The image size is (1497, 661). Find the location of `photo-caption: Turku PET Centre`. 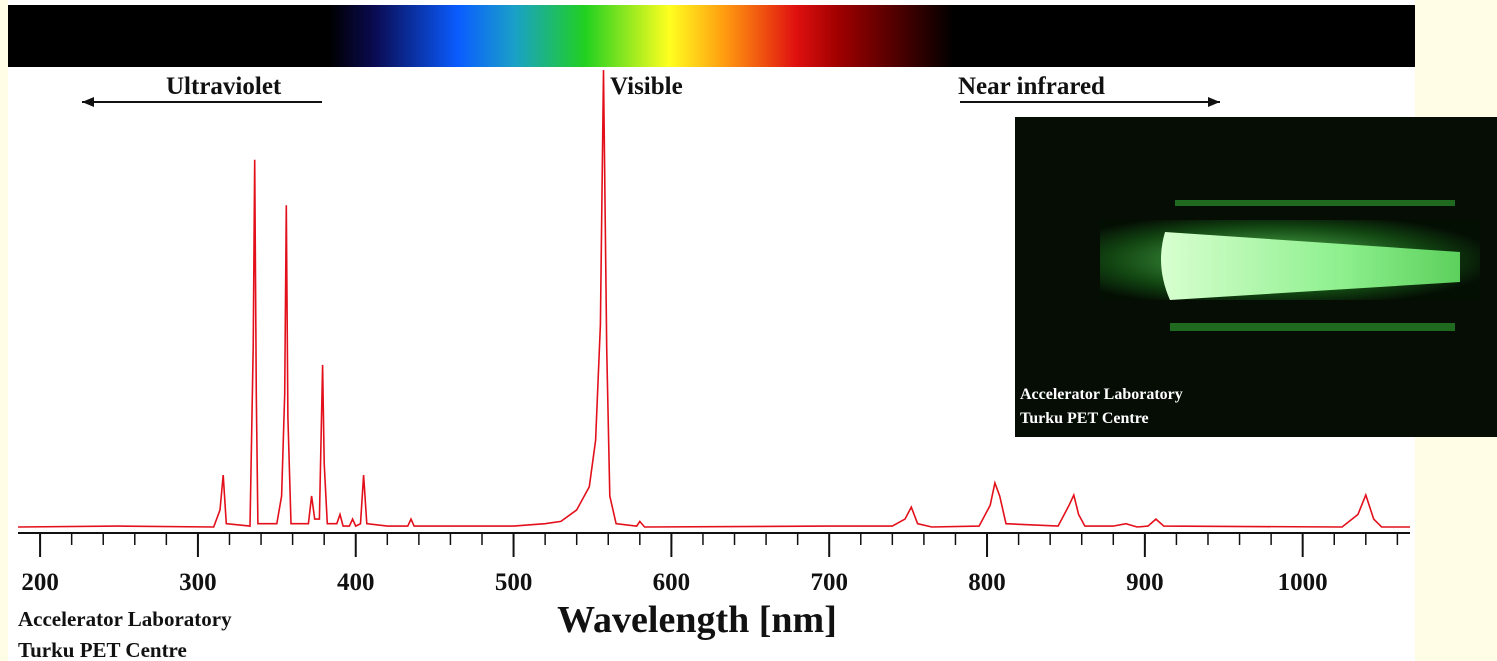

photo-caption: Turku PET Centre is located at coordinates (1084, 418).